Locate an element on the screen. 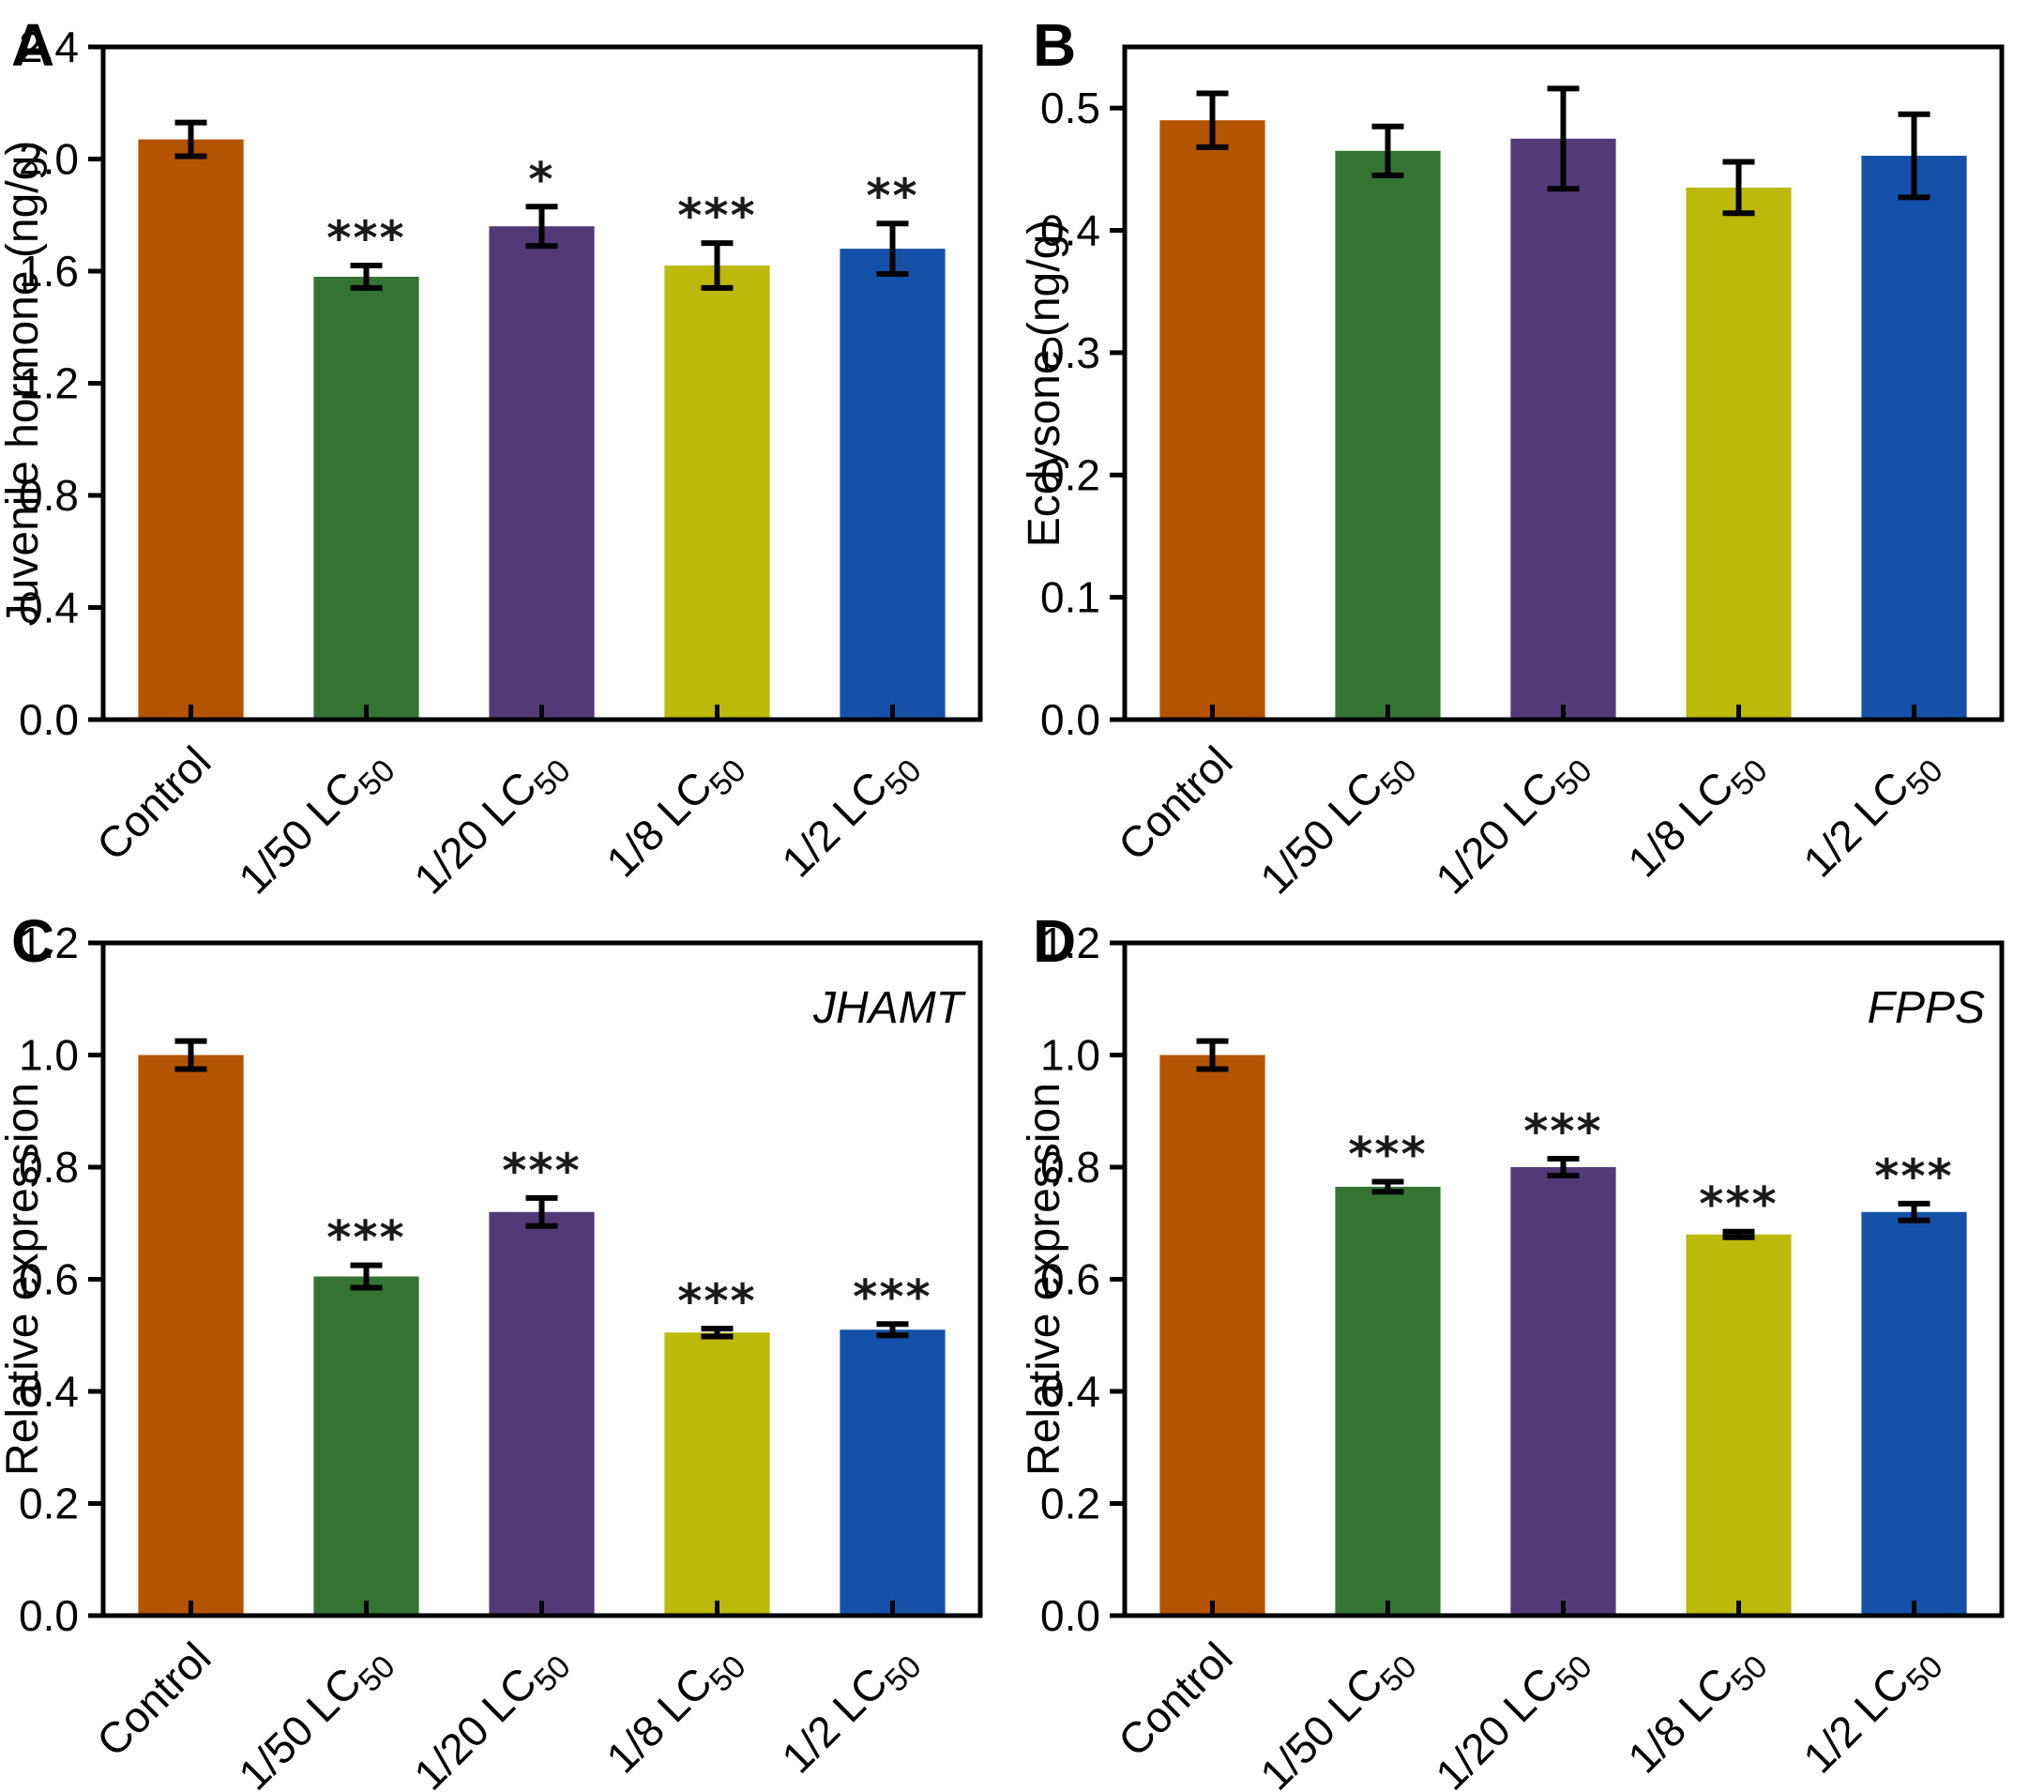 This screenshot has height=1792, width=2044. y-axis-label: Relative expression is located at coordinates (24, 1279).